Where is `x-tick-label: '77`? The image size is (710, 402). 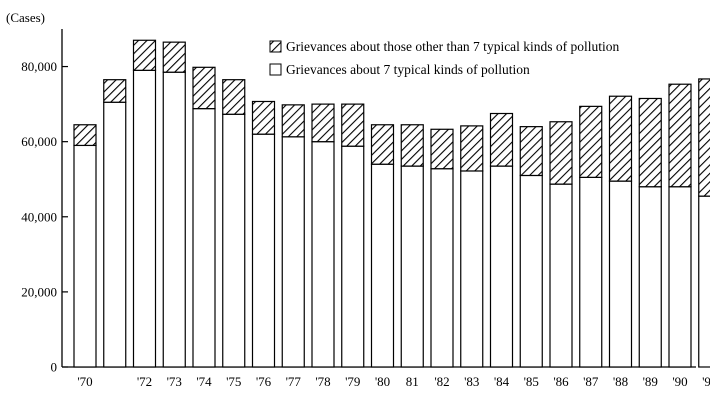
x-tick-label: '77 is located at coordinates (294, 381).